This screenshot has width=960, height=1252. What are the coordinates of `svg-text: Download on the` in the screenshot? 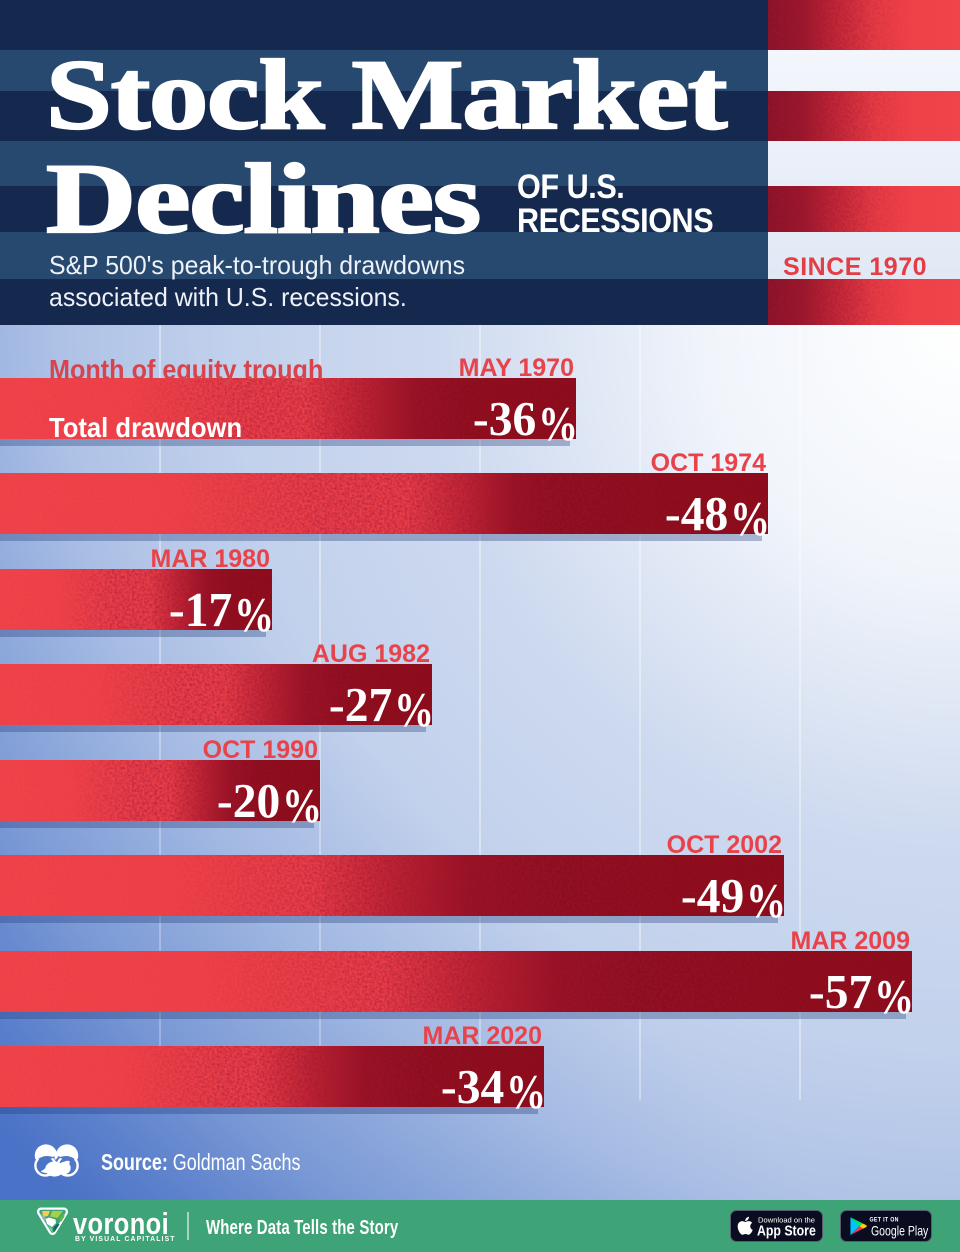 It's located at (786, 1220).